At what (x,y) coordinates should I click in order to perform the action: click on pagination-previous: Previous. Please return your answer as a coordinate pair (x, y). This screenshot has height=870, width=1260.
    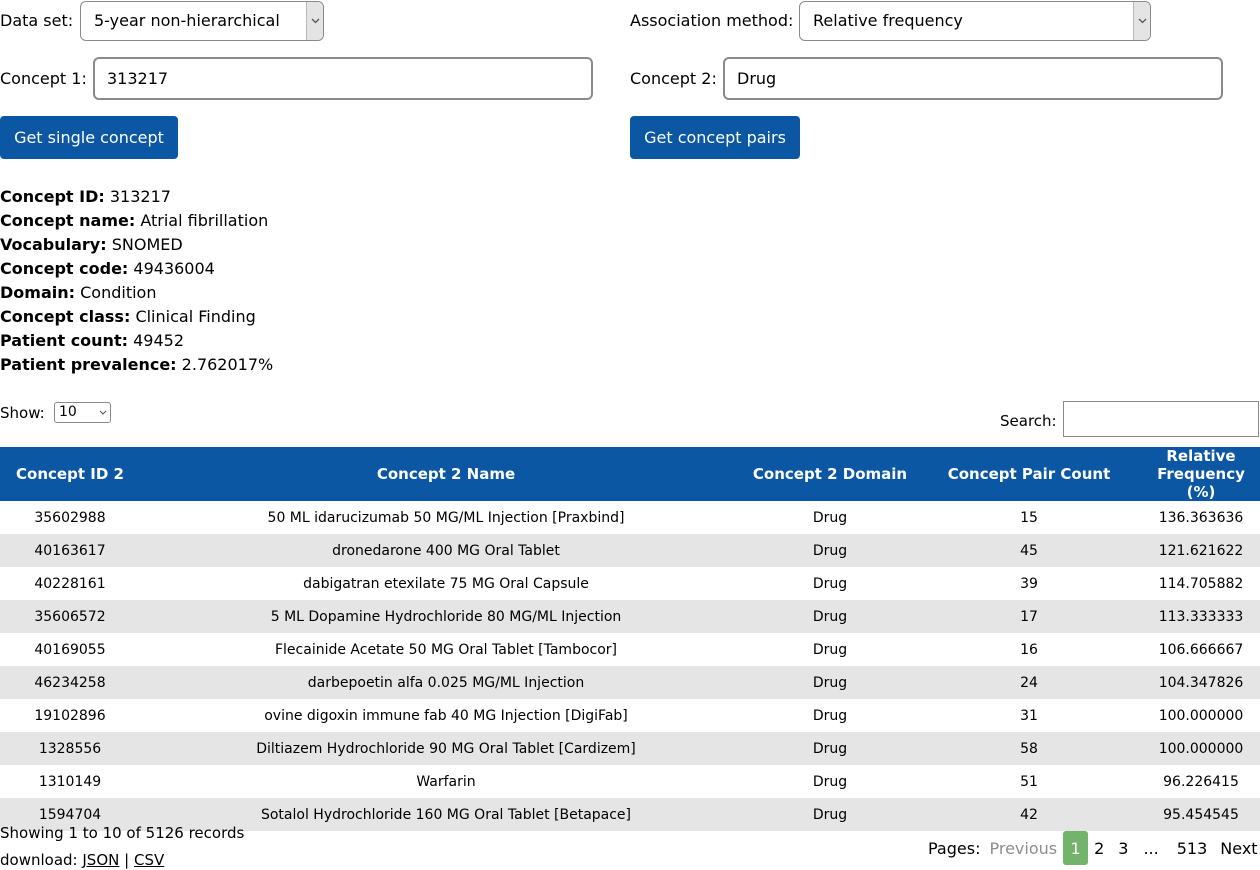
    Looking at the image, I should click on (1023, 848).